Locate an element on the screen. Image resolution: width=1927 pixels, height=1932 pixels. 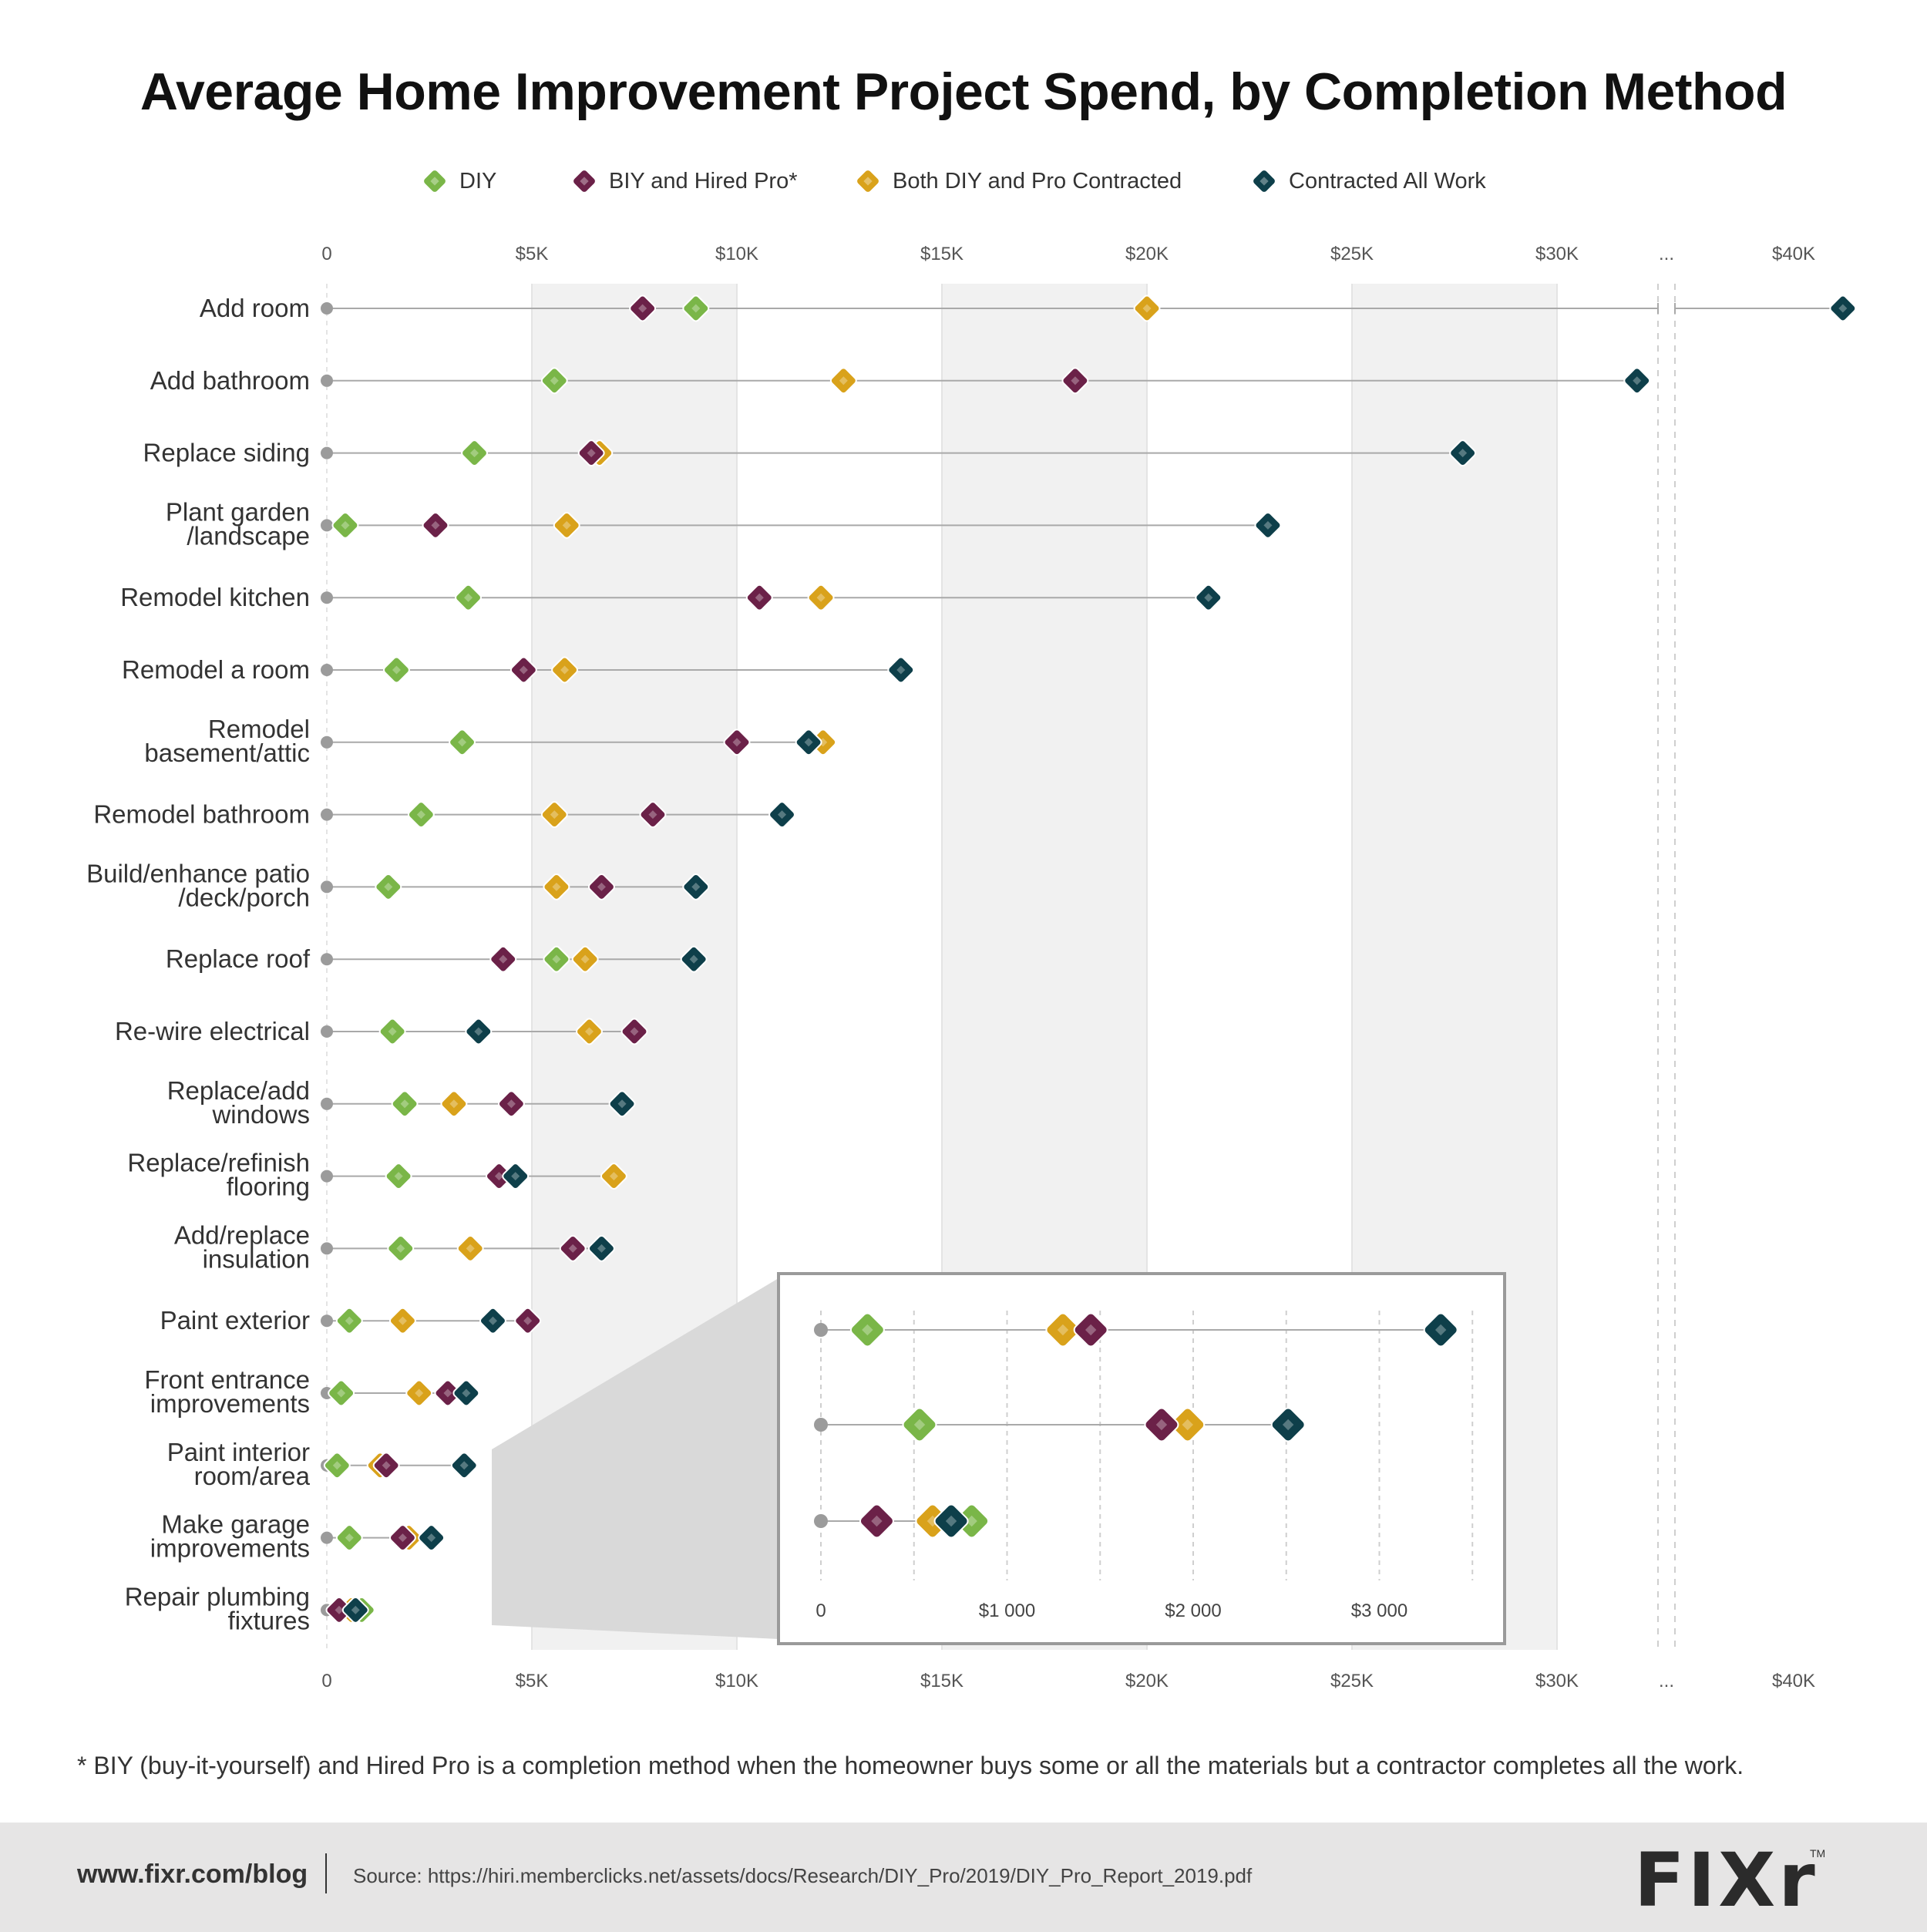
row-label: Replace/add is located at coordinates (238, 1090).